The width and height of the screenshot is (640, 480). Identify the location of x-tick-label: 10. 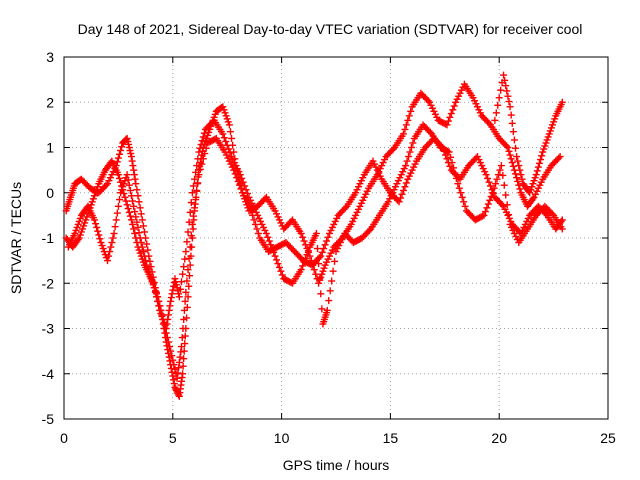
(282, 438).